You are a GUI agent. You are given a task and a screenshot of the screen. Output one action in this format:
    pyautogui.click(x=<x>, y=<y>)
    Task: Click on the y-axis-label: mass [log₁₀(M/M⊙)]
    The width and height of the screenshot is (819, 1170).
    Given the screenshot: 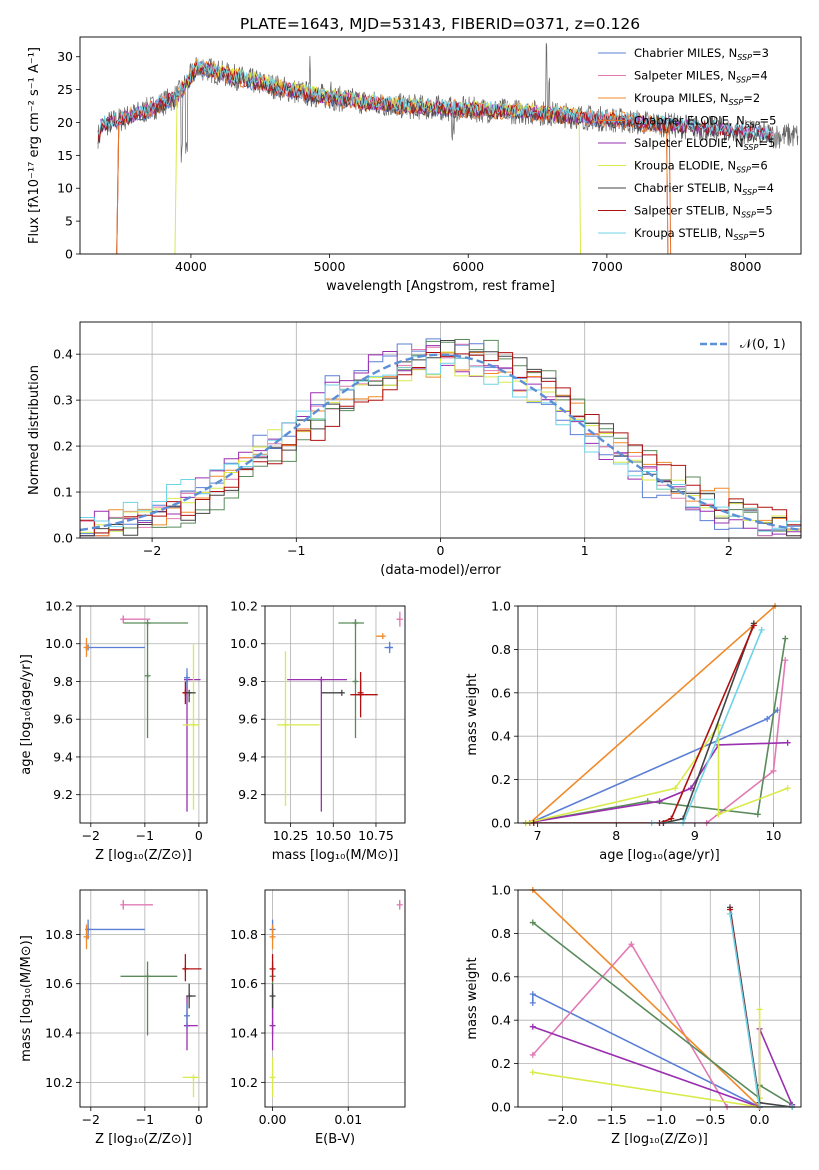 What is the action you would take?
    pyautogui.click(x=26, y=998)
    